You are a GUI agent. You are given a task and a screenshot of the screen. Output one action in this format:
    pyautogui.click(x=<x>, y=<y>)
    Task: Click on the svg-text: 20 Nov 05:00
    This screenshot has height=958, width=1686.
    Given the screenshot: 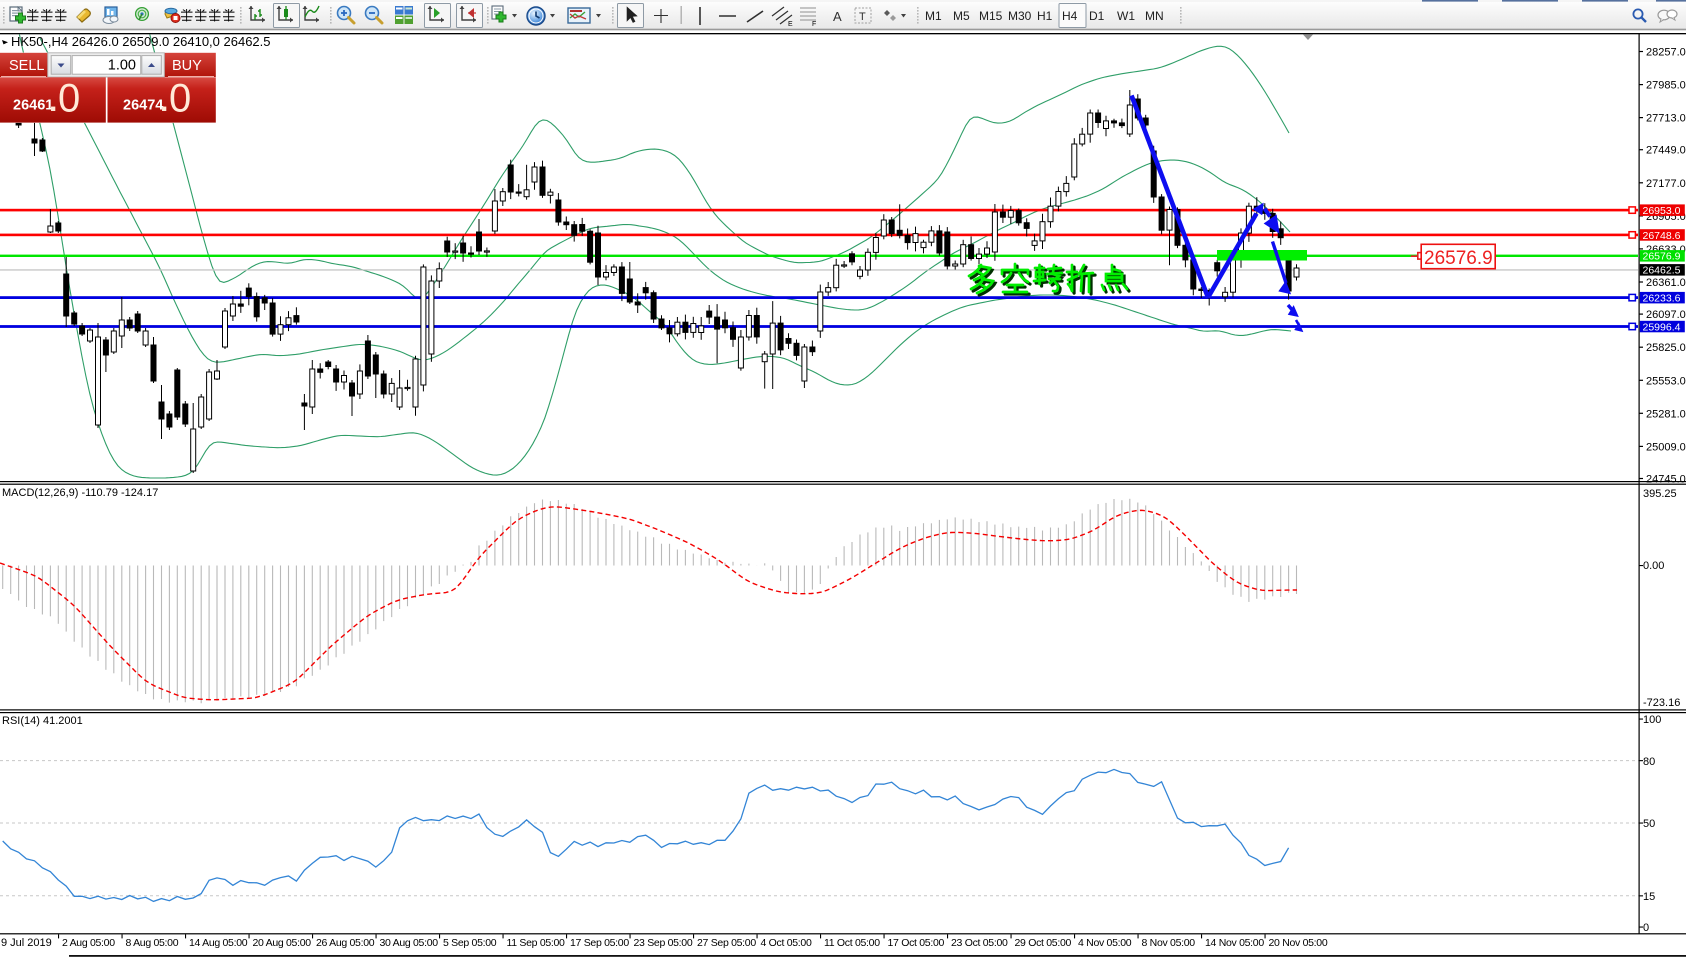 What is the action you would take?
    pyautogui.click(x=1298, y=943)
    